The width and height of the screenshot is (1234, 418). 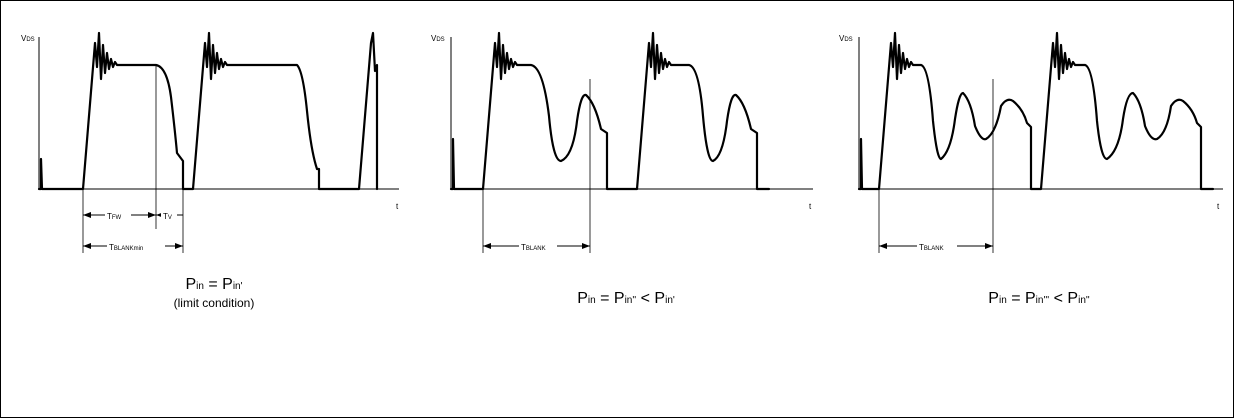 What do you see at coordinates (213, 284) in the screenshot?
I see `caption-equation: Pin = Pin'` at bounding box center [213, 284].